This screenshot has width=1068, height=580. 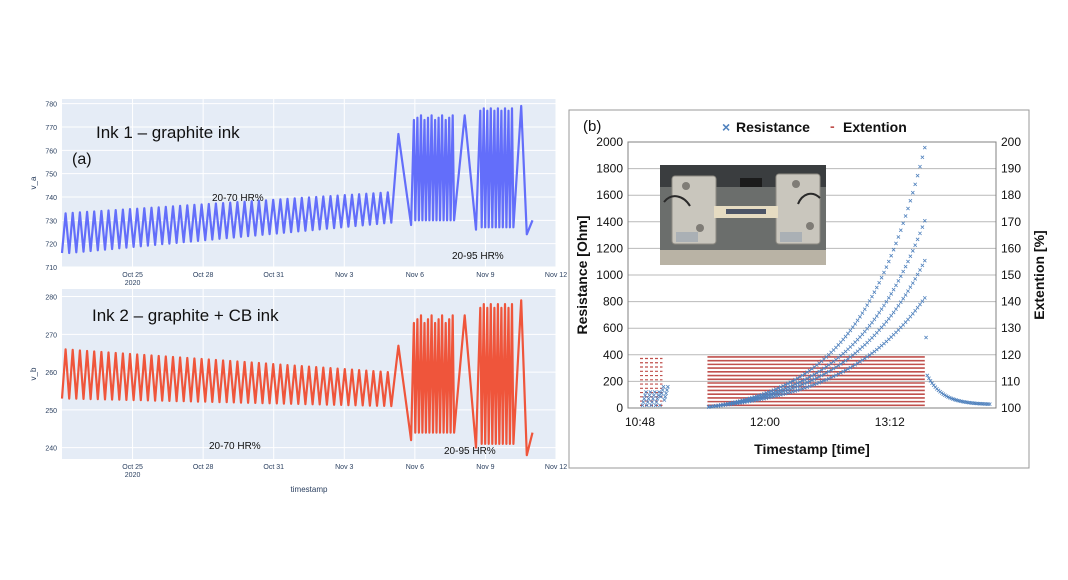 I want to click on x-tick-label: Nov 12, so click(x=556, y=467).